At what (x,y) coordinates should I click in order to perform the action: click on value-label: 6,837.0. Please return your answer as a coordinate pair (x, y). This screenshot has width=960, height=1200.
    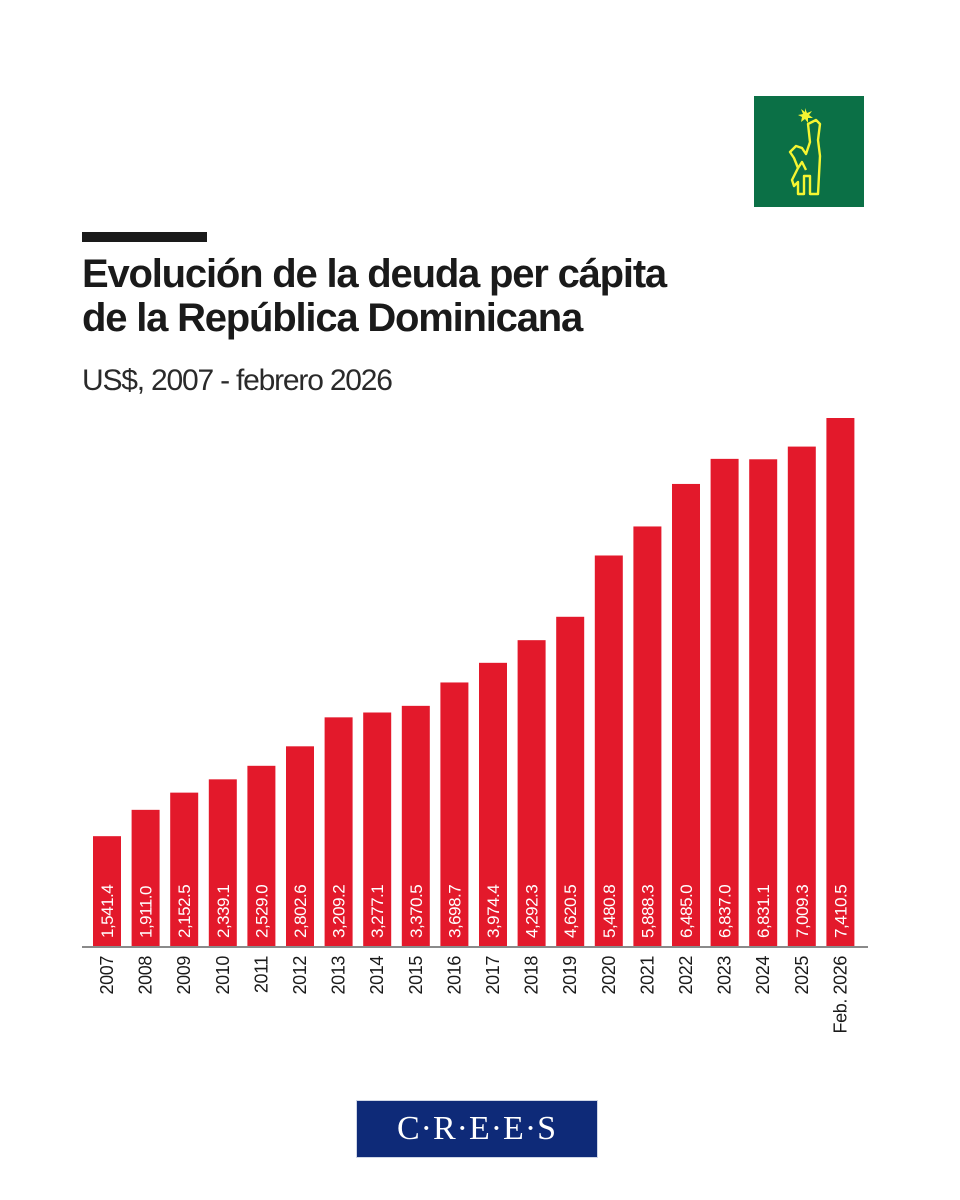
    Looking at the image, I should click on (725, 911).